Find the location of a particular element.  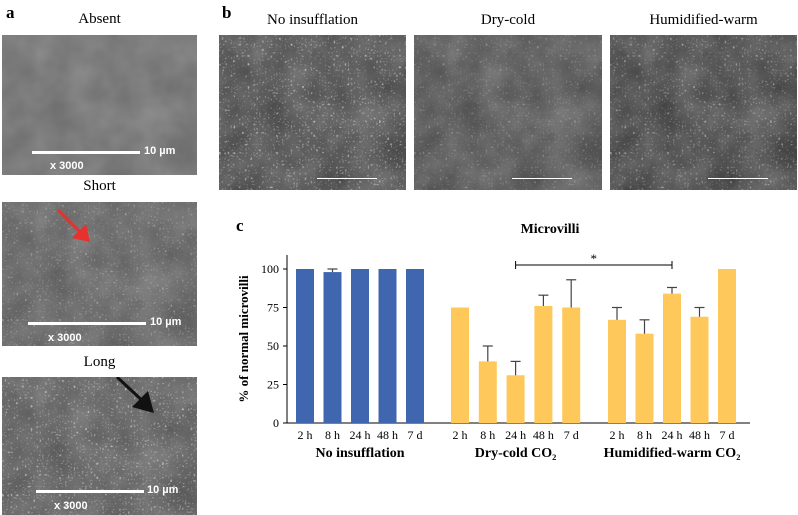

group-label: Dry-cold CO₂ is located at coordinates (516, 453).